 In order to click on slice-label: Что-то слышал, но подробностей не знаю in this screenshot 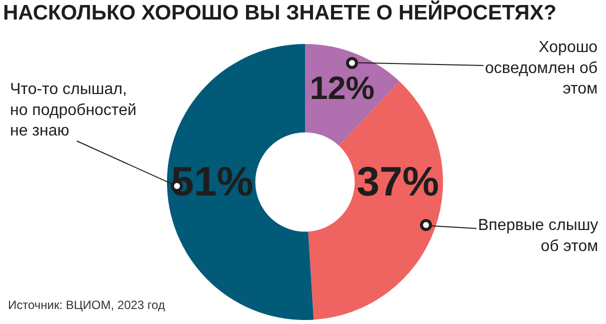, I will do `click(73, 110)`.